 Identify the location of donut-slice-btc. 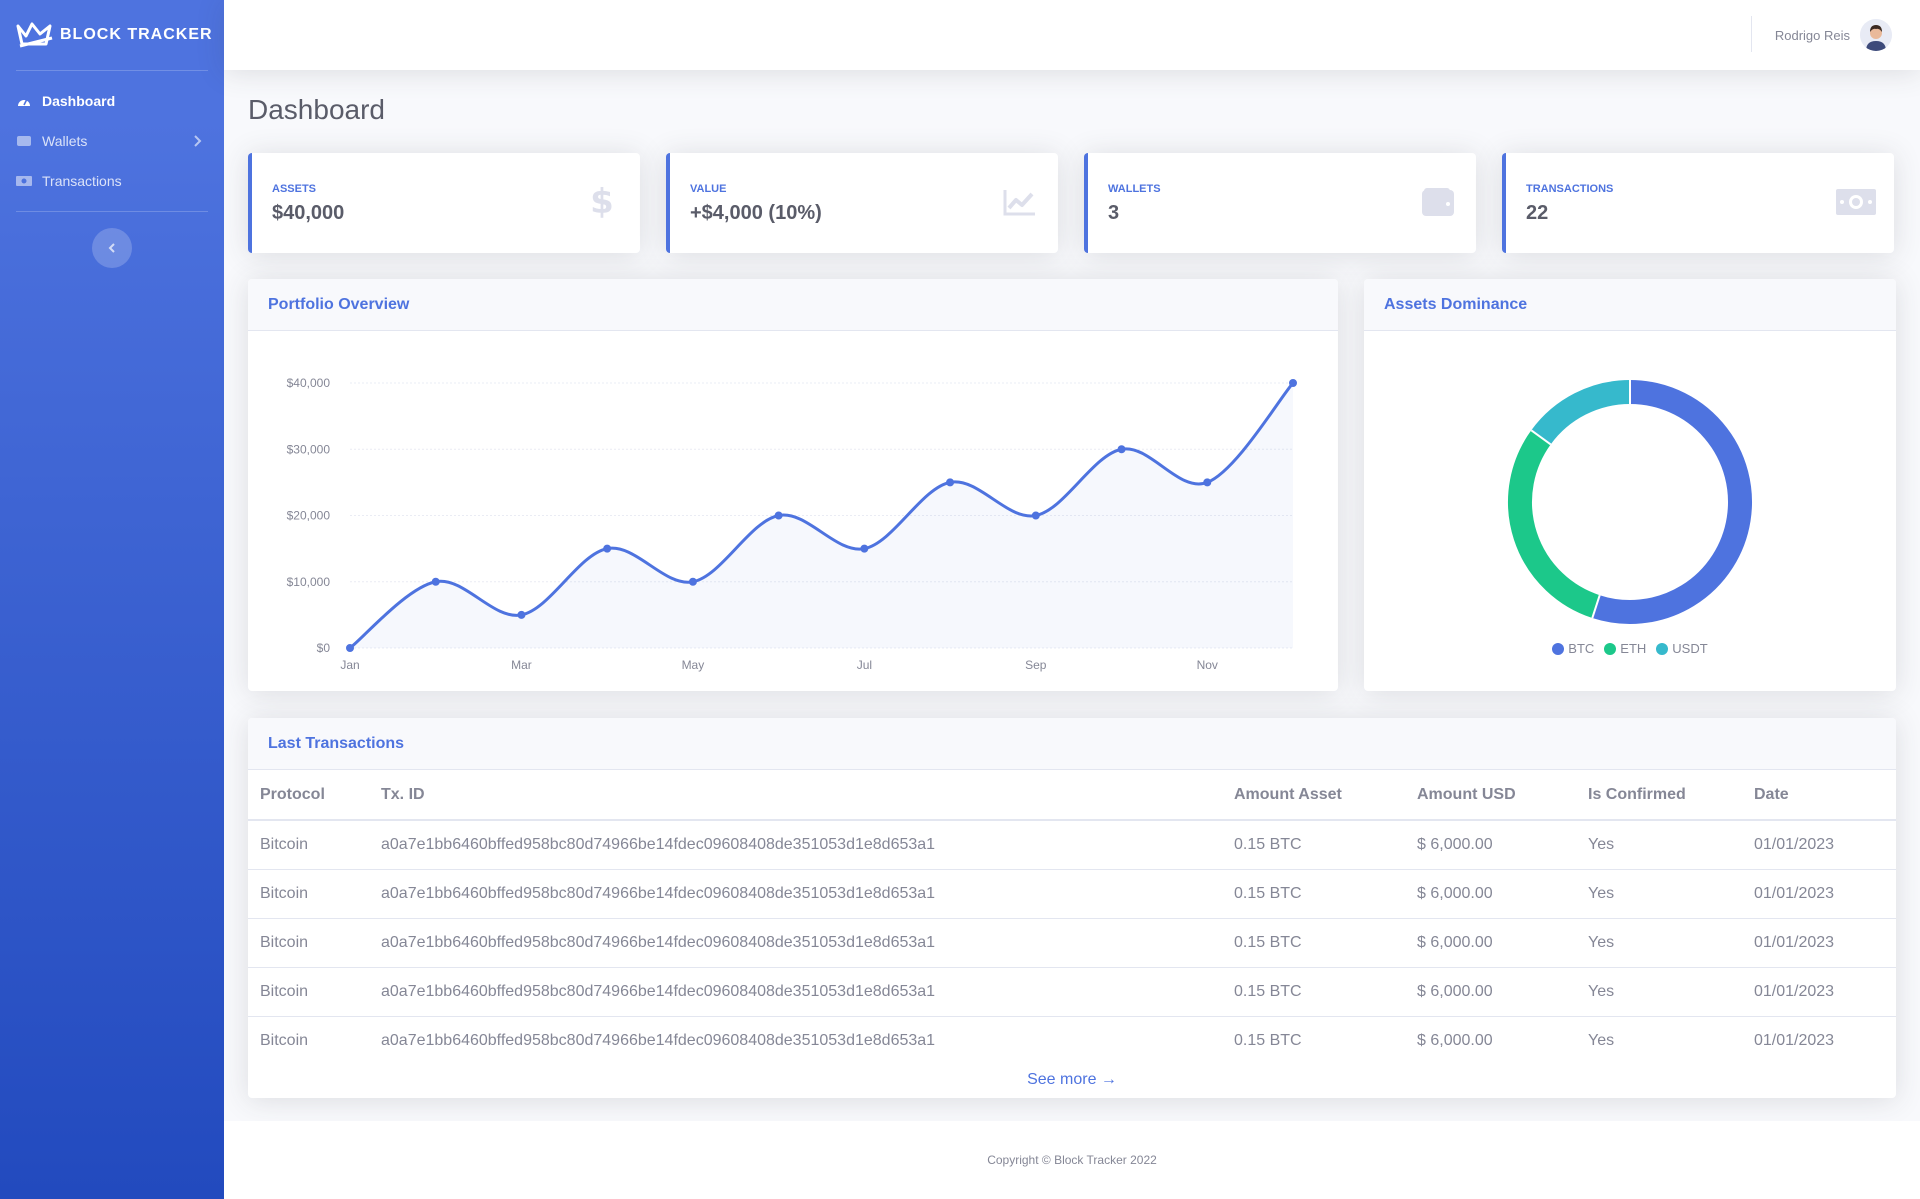
(1672, 502).